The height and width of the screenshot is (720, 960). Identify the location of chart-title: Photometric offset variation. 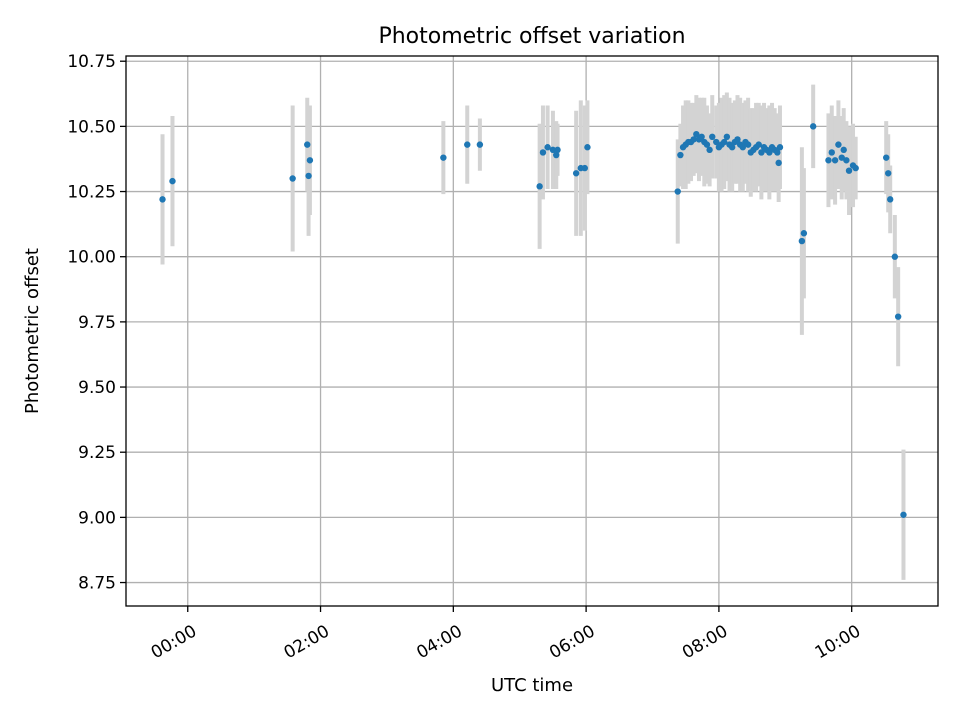
(531, 36).